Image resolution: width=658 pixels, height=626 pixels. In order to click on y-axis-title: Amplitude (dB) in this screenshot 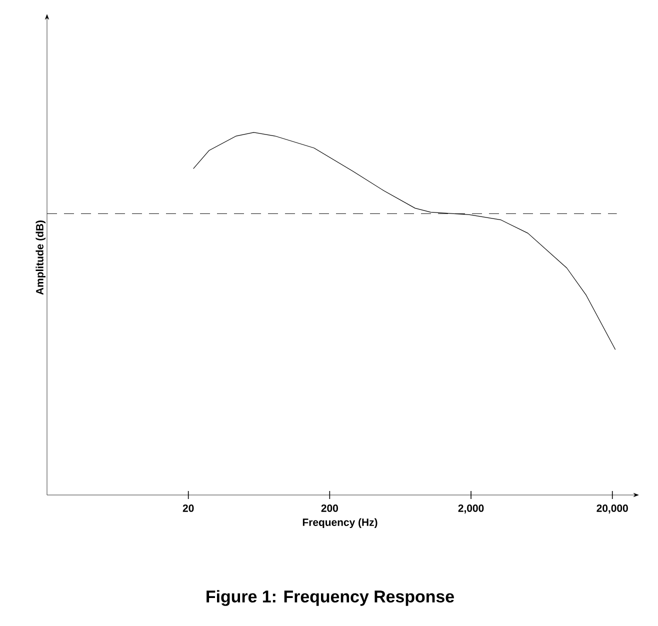, I will do `click(41, 257)`.